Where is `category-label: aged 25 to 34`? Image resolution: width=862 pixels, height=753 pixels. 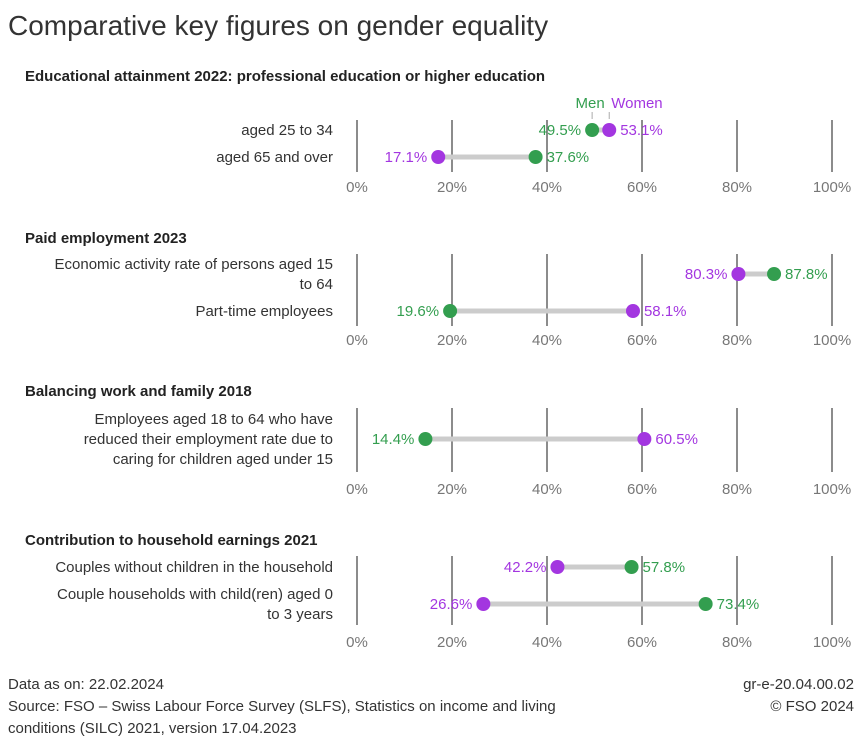
category-label: aged 25 to 34 is located at coordinates (287, 130).